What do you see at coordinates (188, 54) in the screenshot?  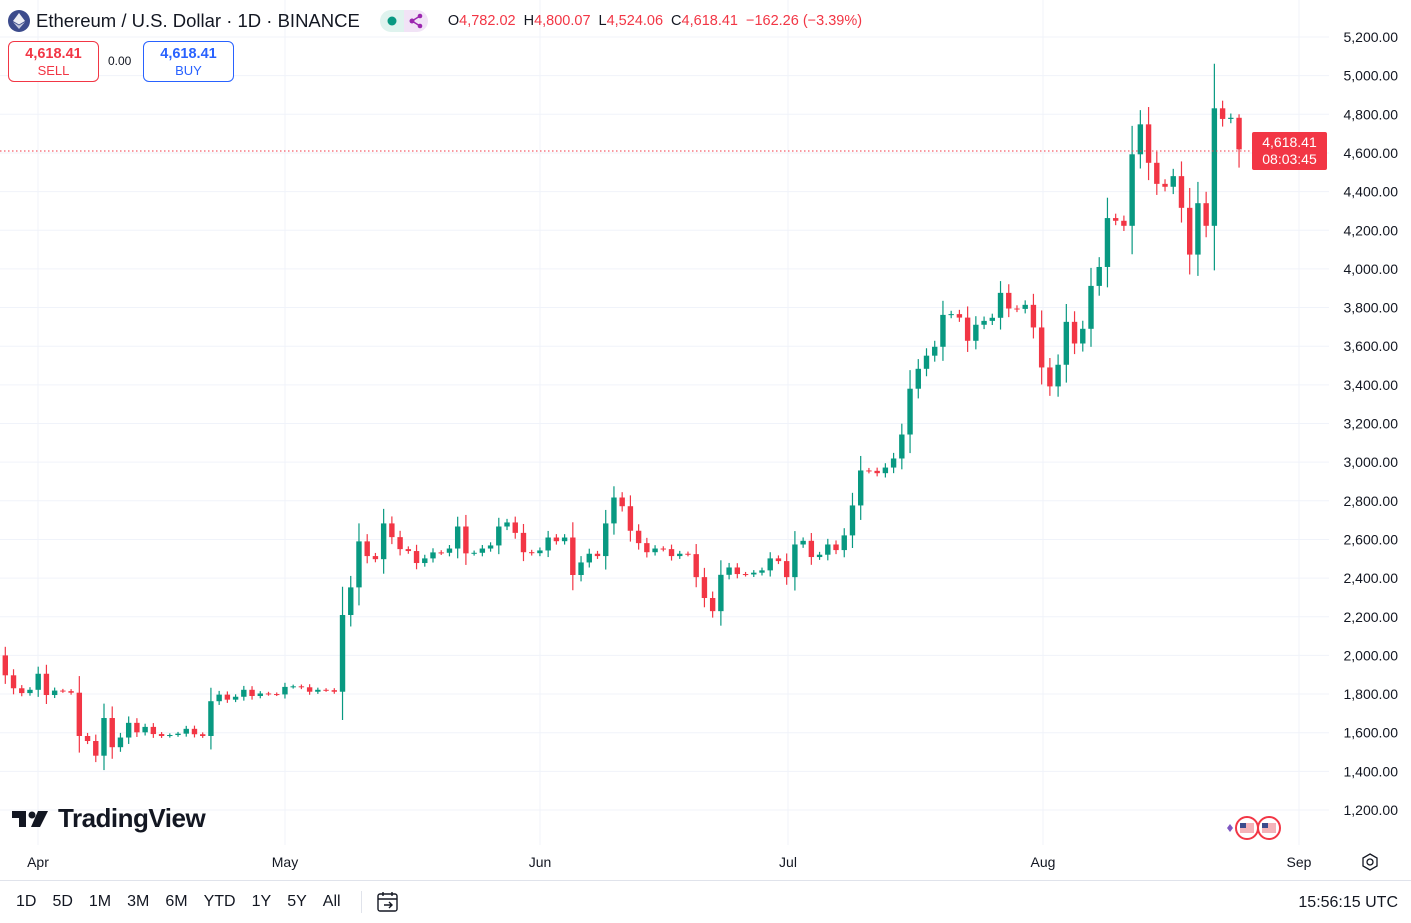 I see `buy-price: 4,618.41` at bounding box center [188, 54].